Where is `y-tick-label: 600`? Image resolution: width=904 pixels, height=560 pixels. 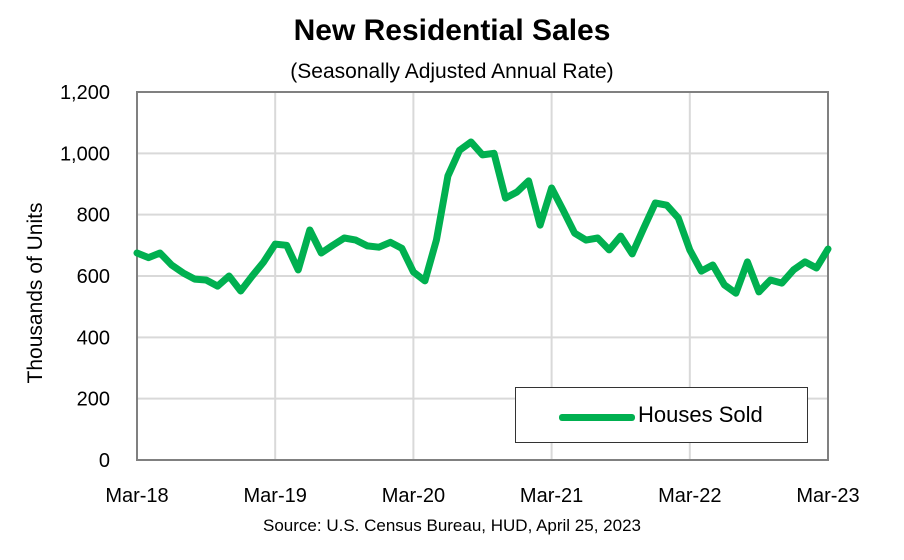 y-tick-label: 600 is located at coordinates (93, 277).